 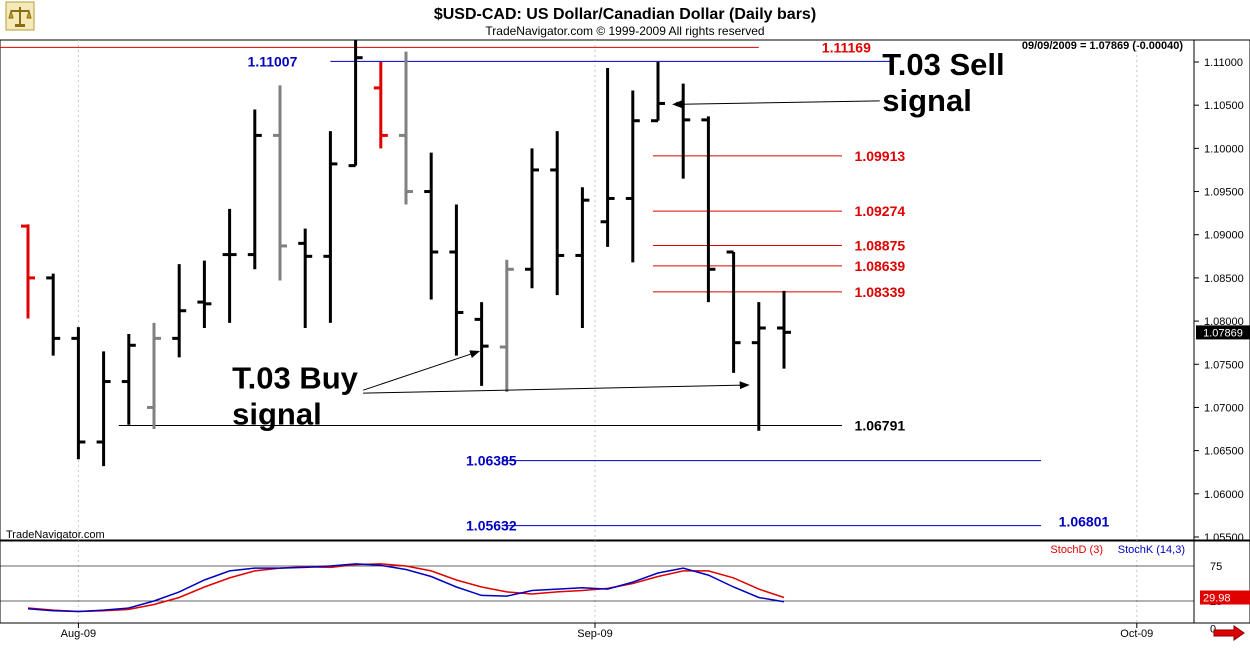 What do you see at coordinates (273, 61) in the screenshot?
I see `level-label: 1.11007` at bounding box center [273, 61].